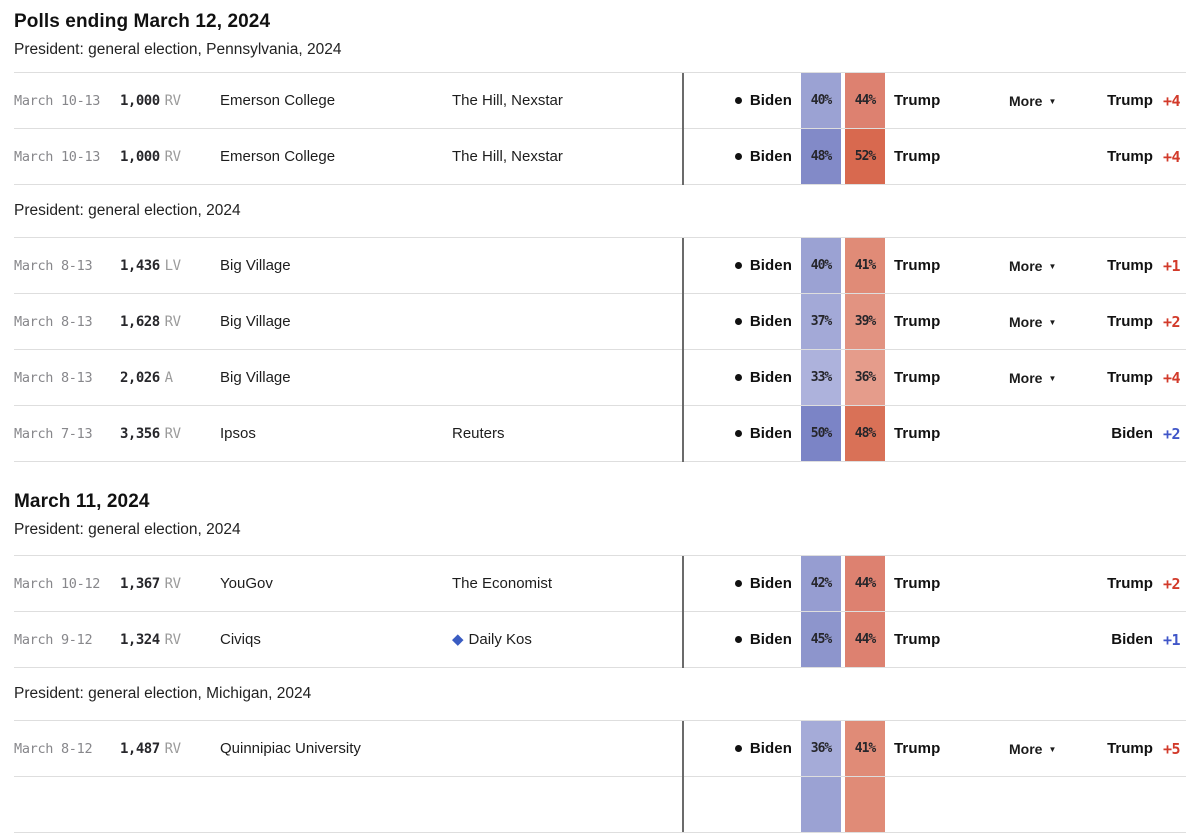 The image size is (1200, 833). I want to click on pollster-name: Ipsos, so click(238, 433).